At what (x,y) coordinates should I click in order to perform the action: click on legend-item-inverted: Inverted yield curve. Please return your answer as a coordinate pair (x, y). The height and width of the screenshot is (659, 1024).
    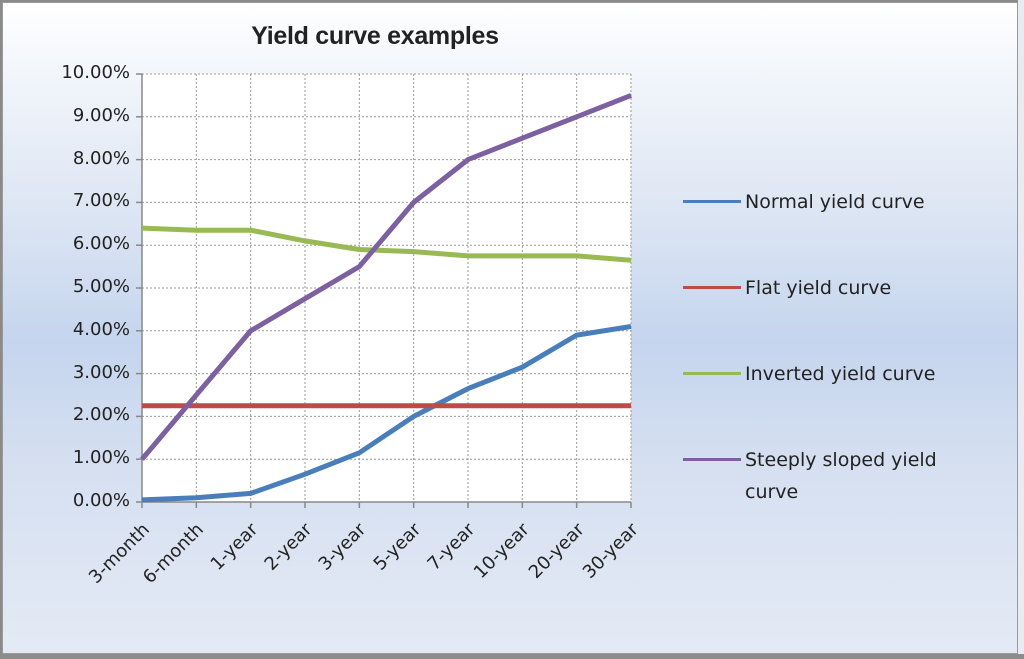
    Looking at the image, I should click on (834, 374).